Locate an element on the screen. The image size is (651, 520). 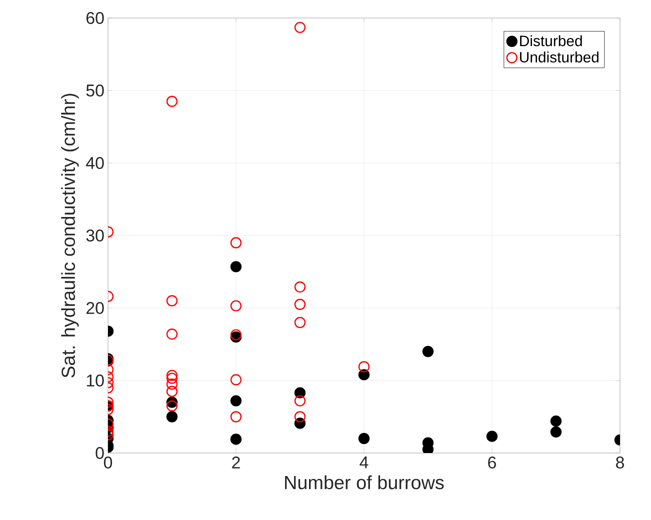
y-tick-label: 40 is located at coordinates (95, 163).